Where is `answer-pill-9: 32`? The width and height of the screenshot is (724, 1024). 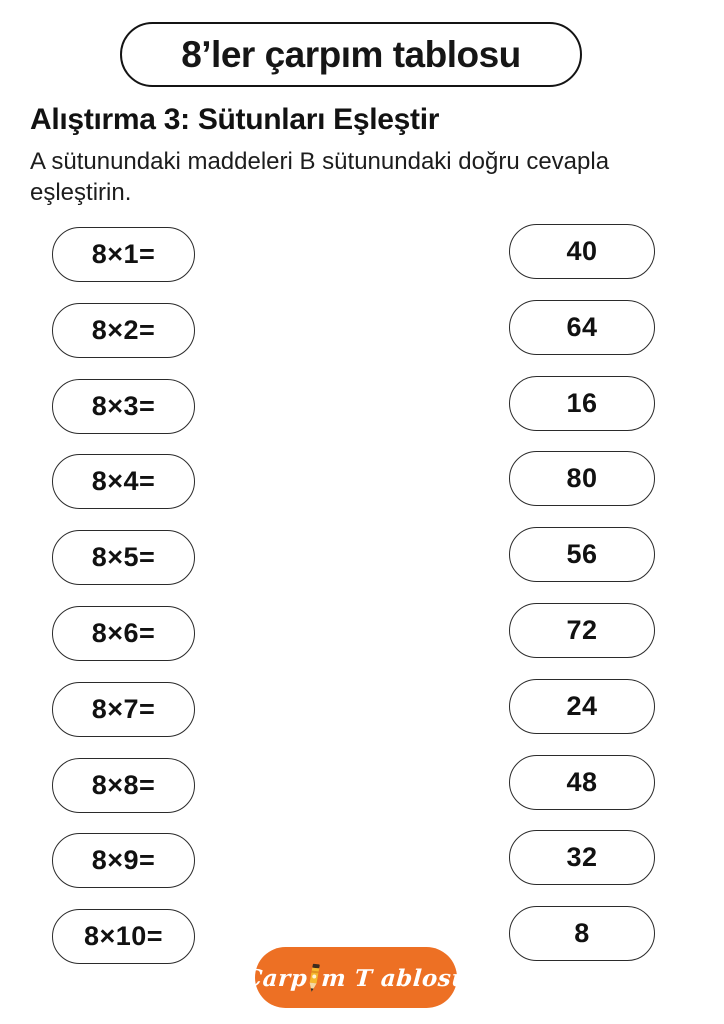
answer-pill-9: 32 is located at coordinates (582, 858).